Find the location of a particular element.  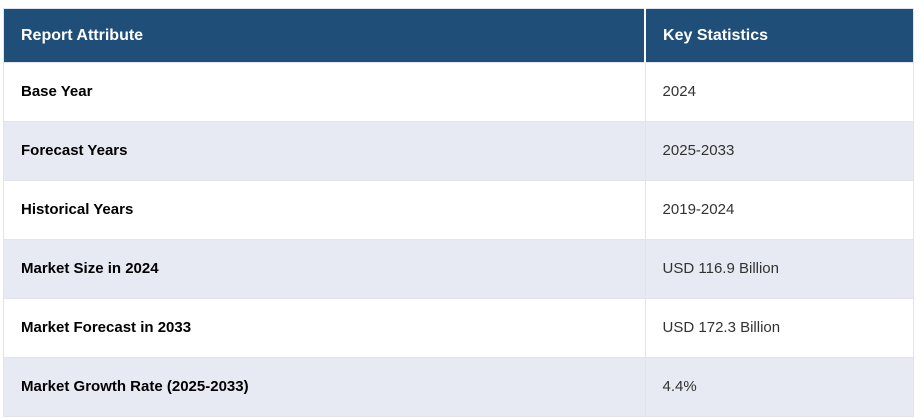

header-row: Report Attribute Key Statistics is located at coordinates (458, 35).